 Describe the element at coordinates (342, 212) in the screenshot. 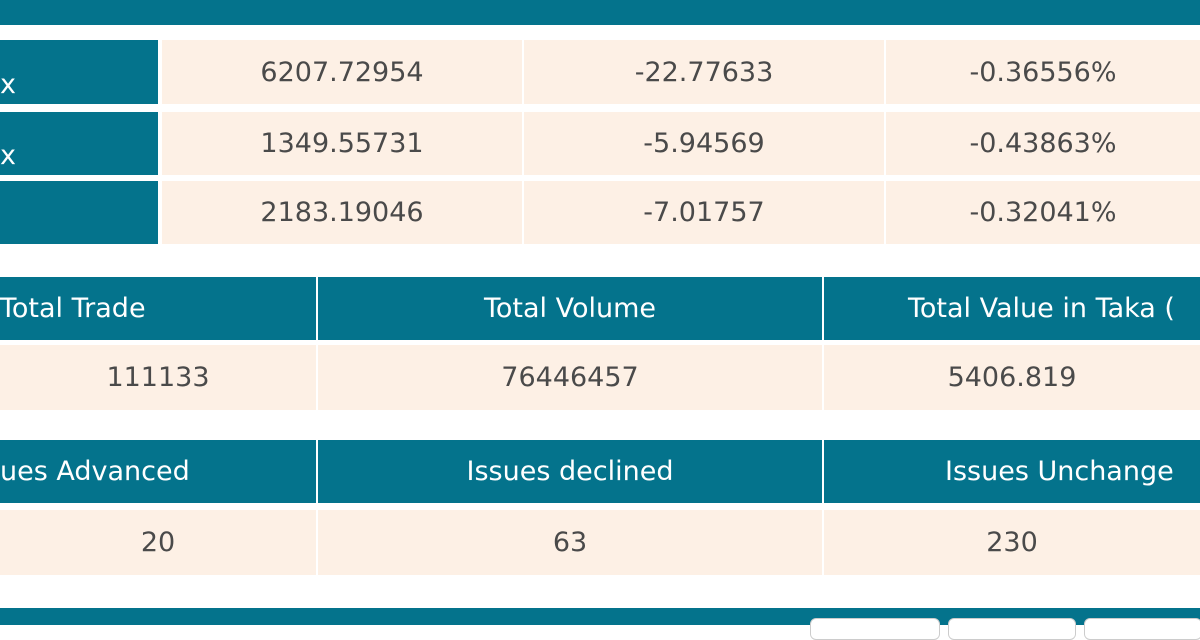

I see `index-value: 2183.19046` at that location.